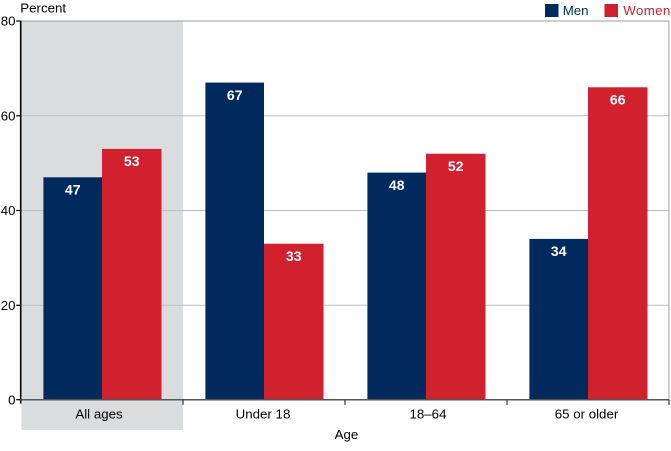  I want to click on svg-text: 33, so click(294, 256).